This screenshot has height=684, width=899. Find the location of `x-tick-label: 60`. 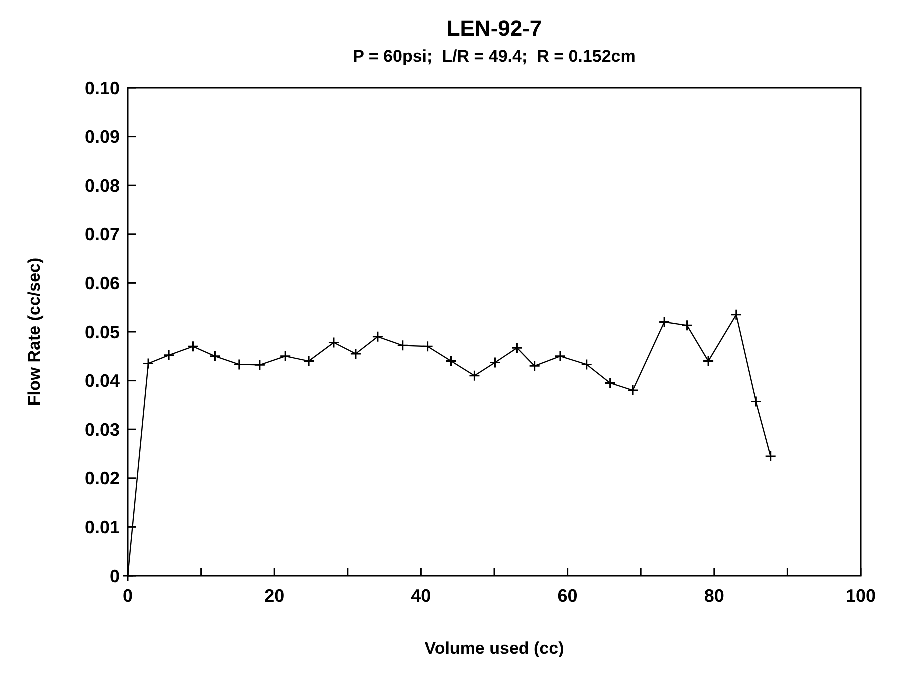

x-tick-label: 60 is located at coordinates (568, 596).